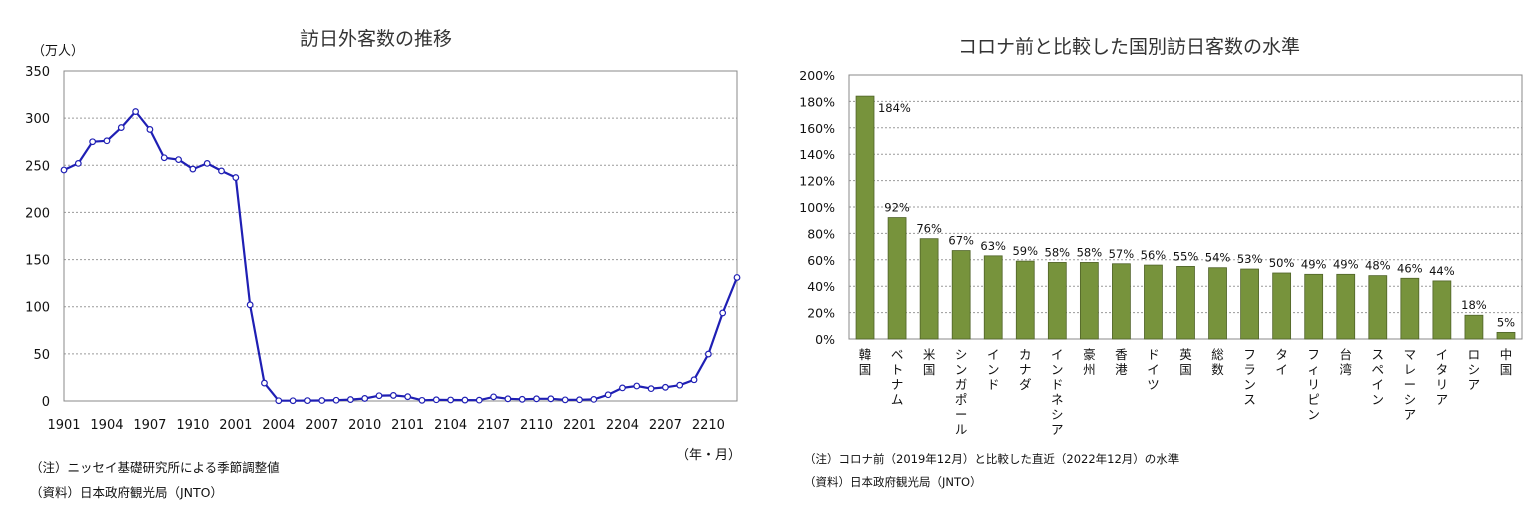 The image size is (1537, 516). I want to click on data-label: 50%, so click(1282, 263).